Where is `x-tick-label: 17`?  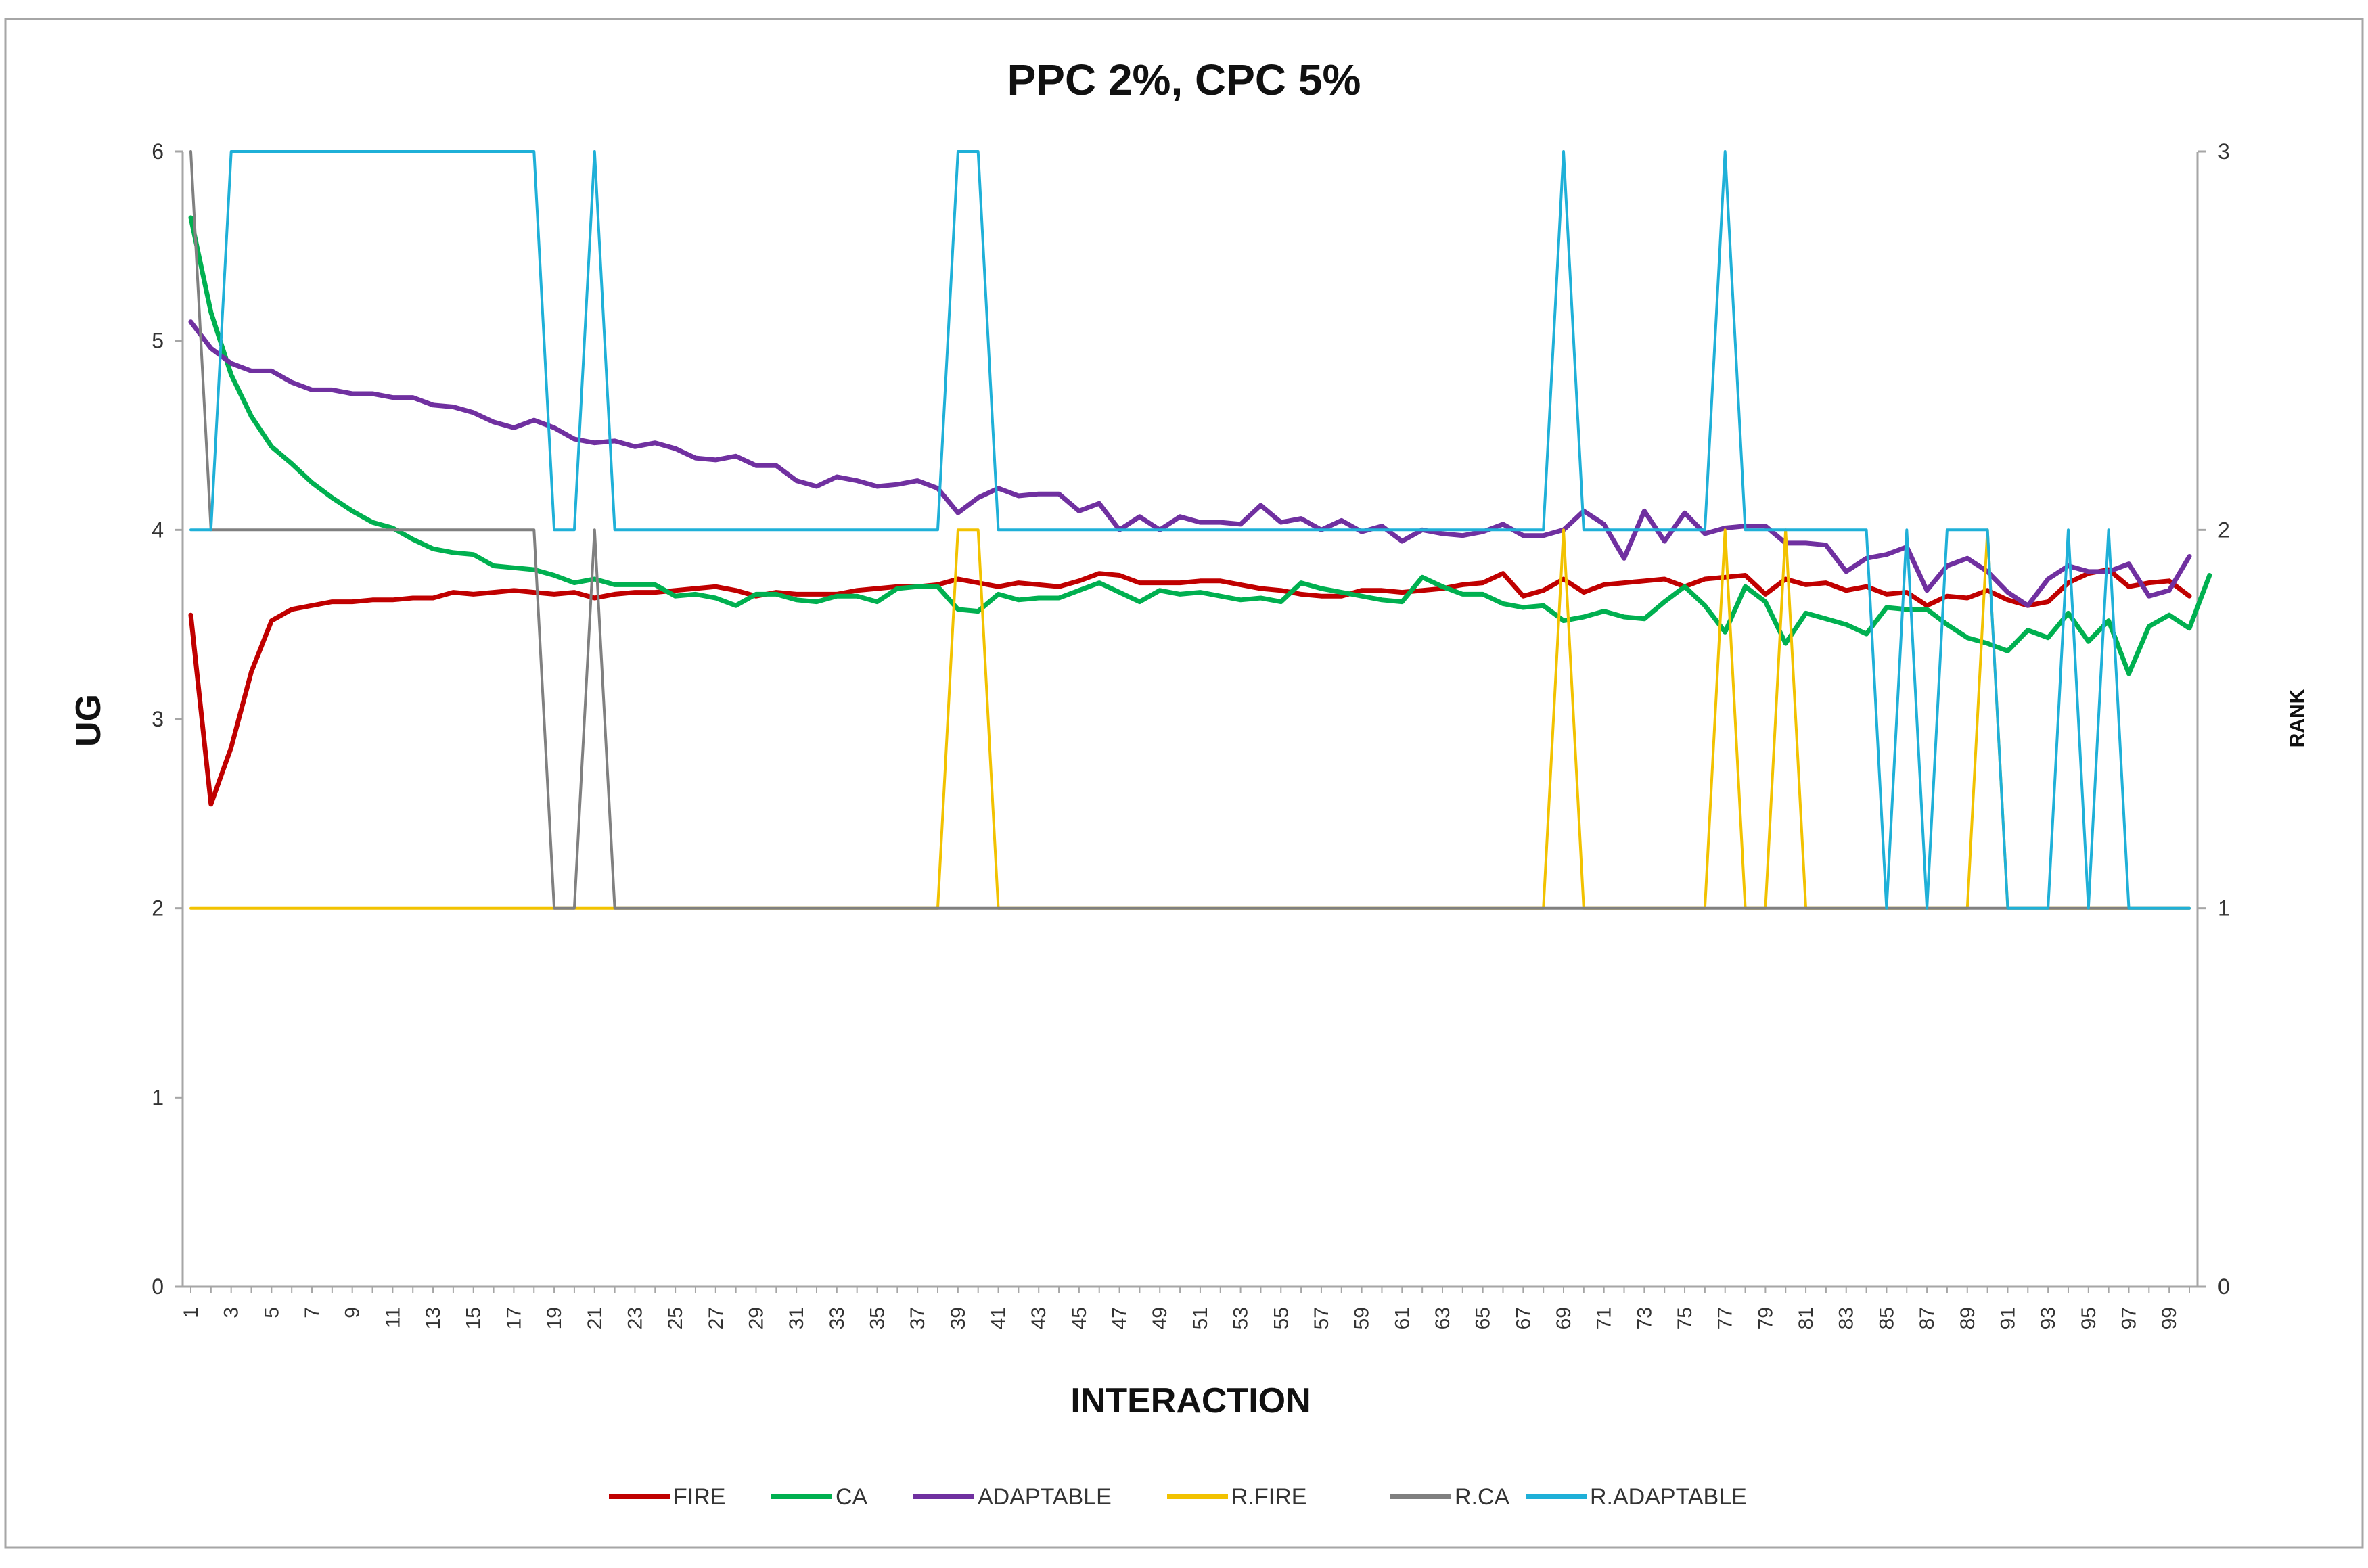 x-tick-label: 17 is located at coordinates (514, 1318).